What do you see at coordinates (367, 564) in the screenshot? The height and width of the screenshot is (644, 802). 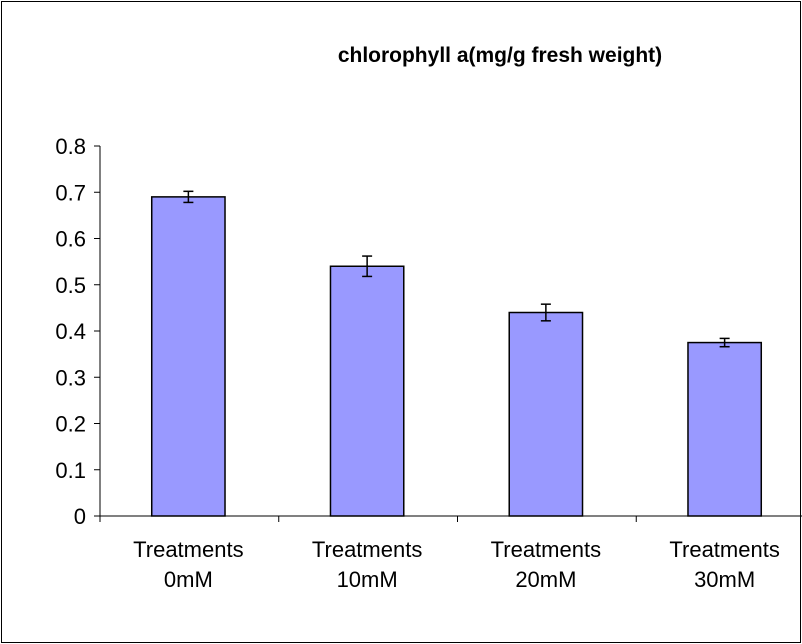 I see `x-tick-label: Treatments 10mM` at bounding box center [367, 564].